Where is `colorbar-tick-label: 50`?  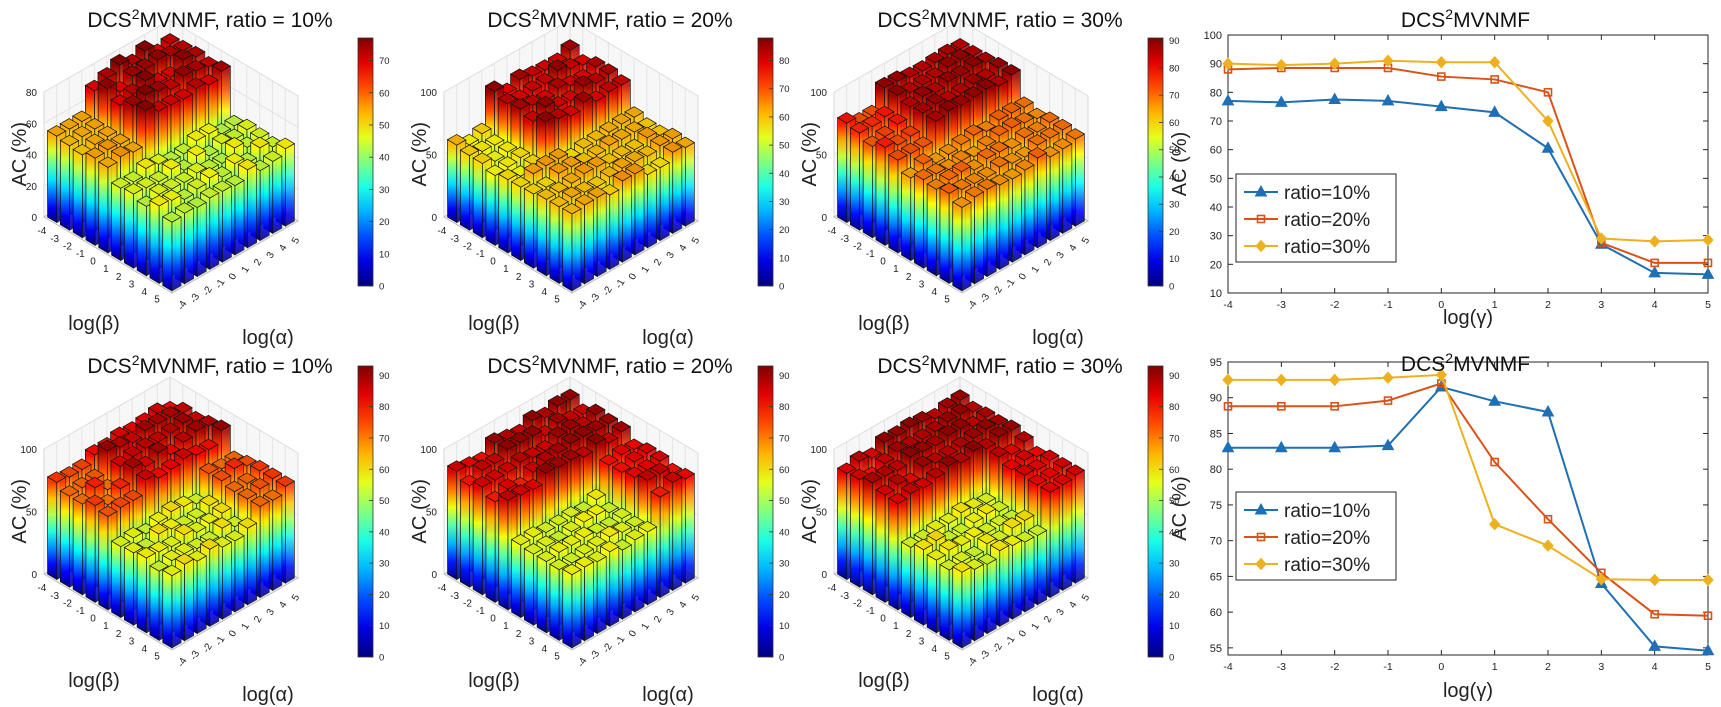
colorbar-tick-label: 50 is located at coordinates (784, 146).